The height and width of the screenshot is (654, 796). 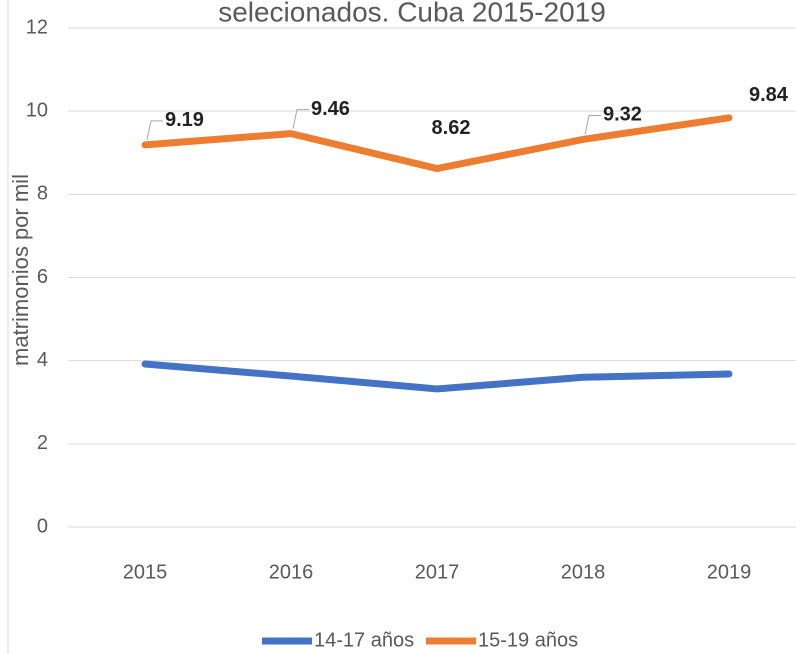 I want to click on y-tick-label: 12, so click(x=37, y=27).